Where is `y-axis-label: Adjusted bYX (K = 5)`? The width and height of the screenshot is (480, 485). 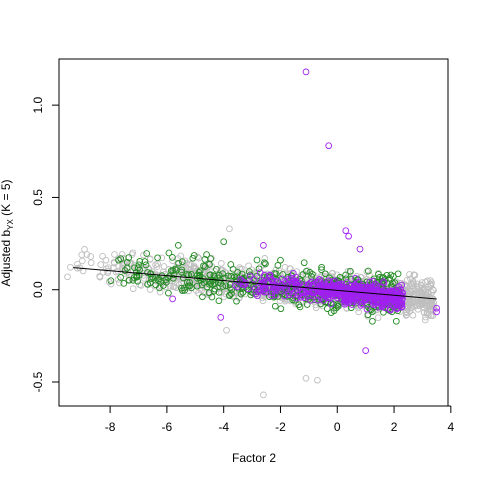
y-axis-label: Adjusted bYX (K = 5) is located at coordinates (7, 232).